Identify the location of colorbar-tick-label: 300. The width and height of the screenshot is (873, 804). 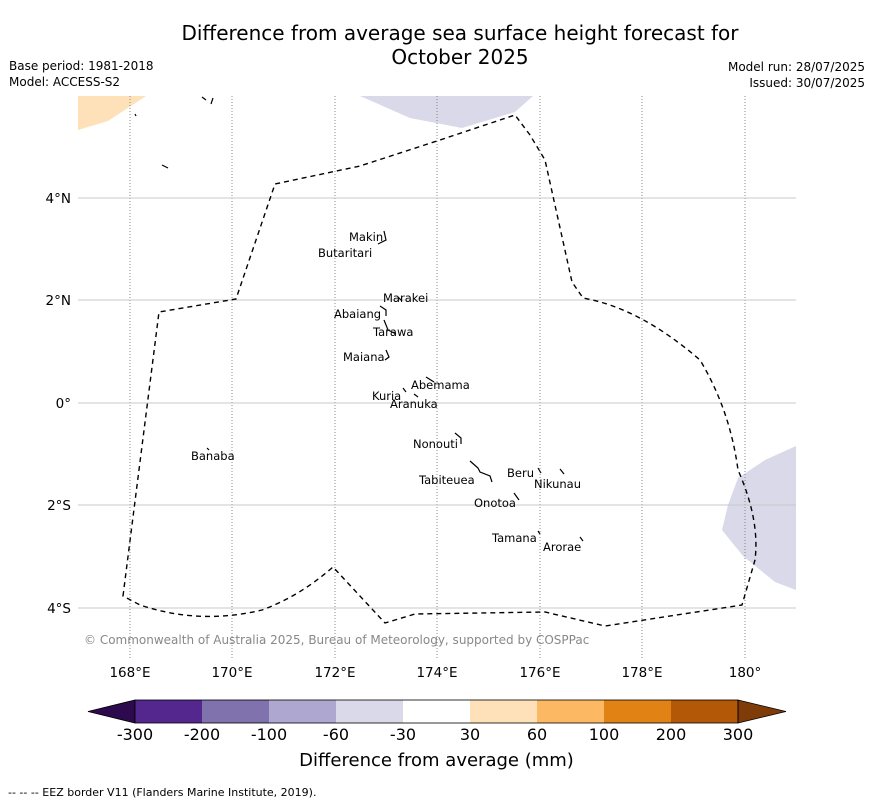
(738, 734).